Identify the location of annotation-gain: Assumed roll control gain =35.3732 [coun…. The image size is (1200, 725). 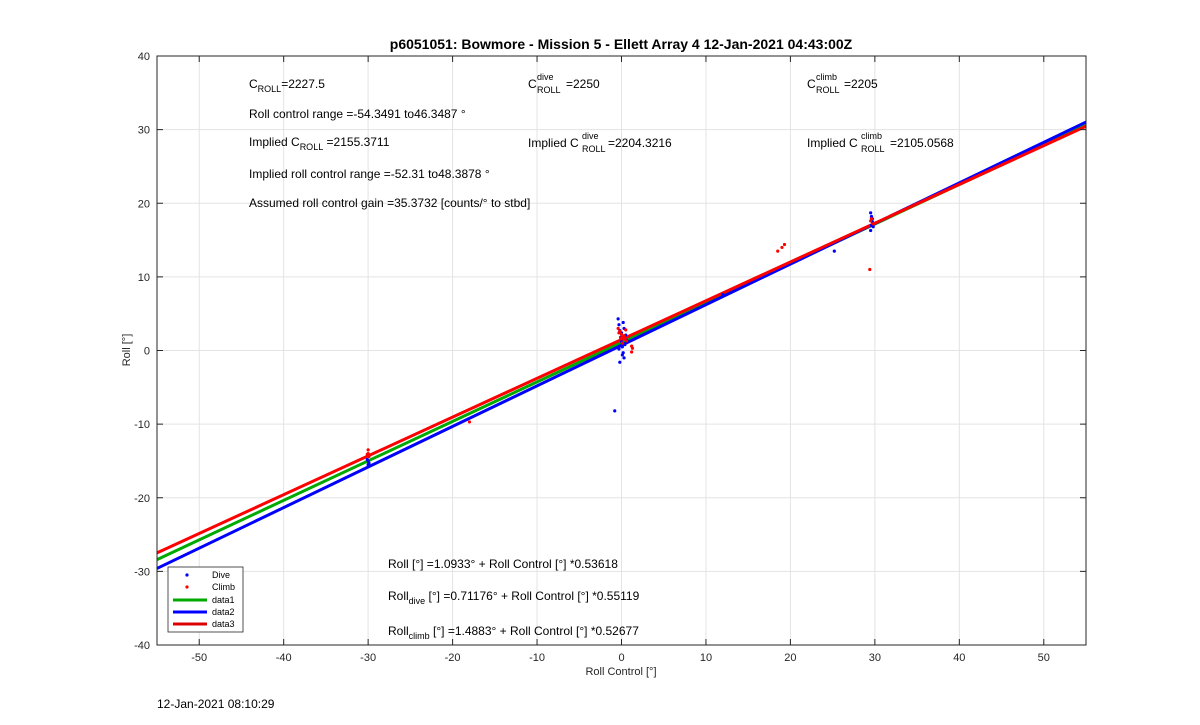
(389, 203).